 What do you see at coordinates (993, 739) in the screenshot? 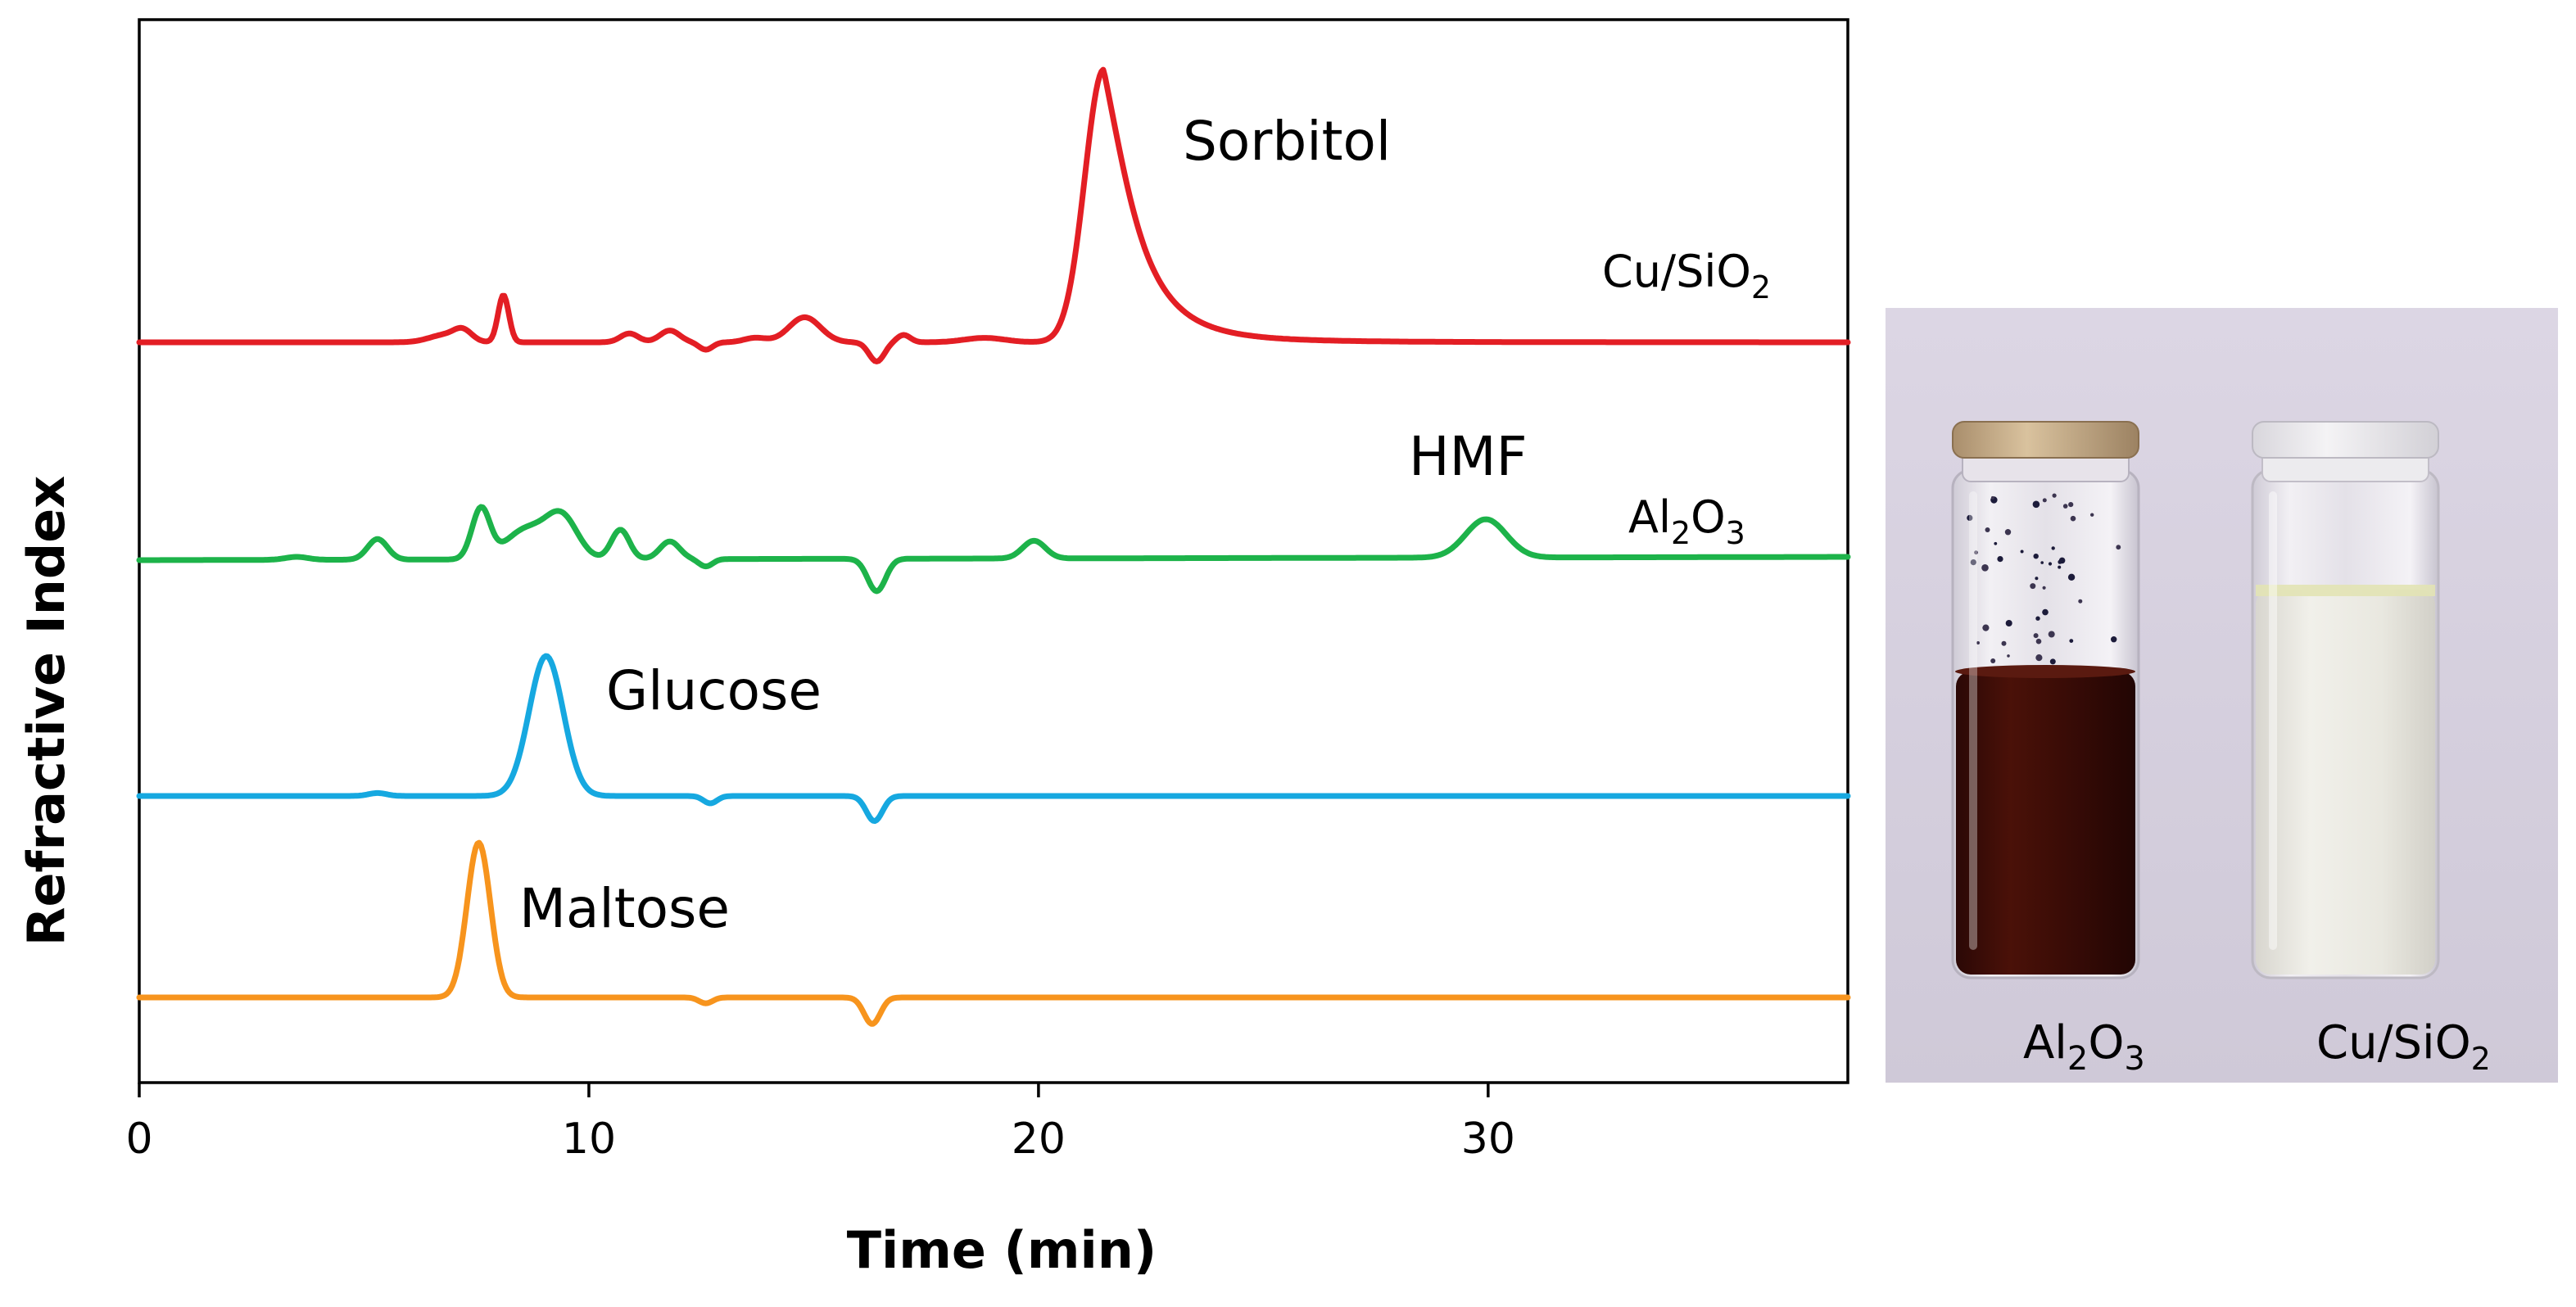
I see `trace-glucose` at bounding box center [993, 739].